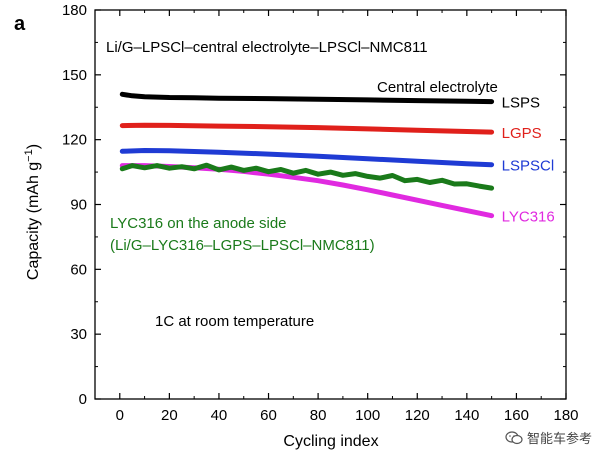 This screenshot has height=459, width=600. I want to click on x-tick-label: 20, so click(169, 415).